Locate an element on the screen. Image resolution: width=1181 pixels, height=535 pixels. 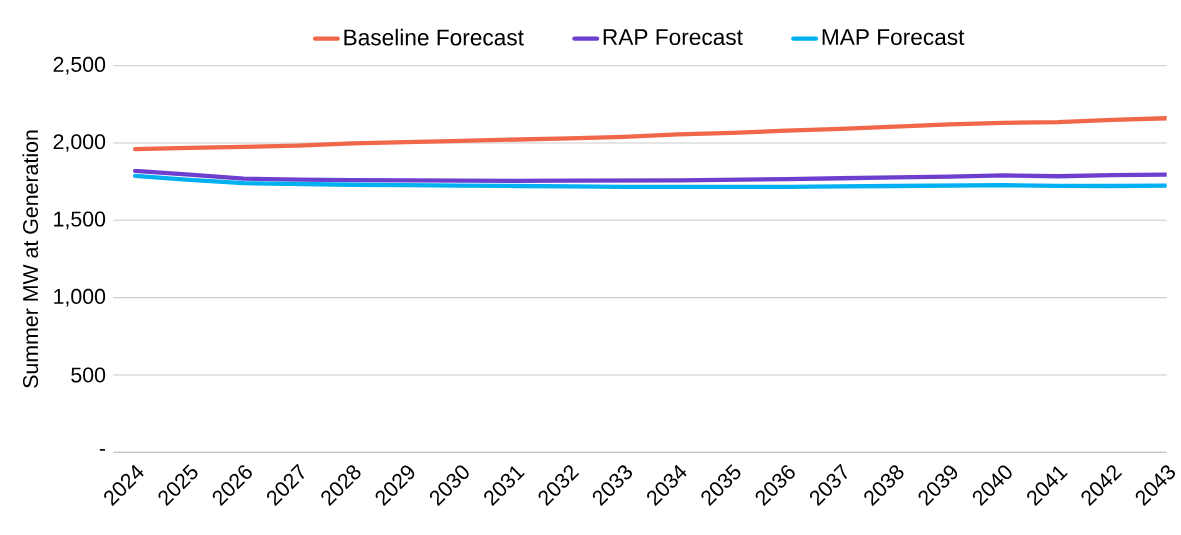
legend-label: MAP Forecast is located at coordinates (893, 37).